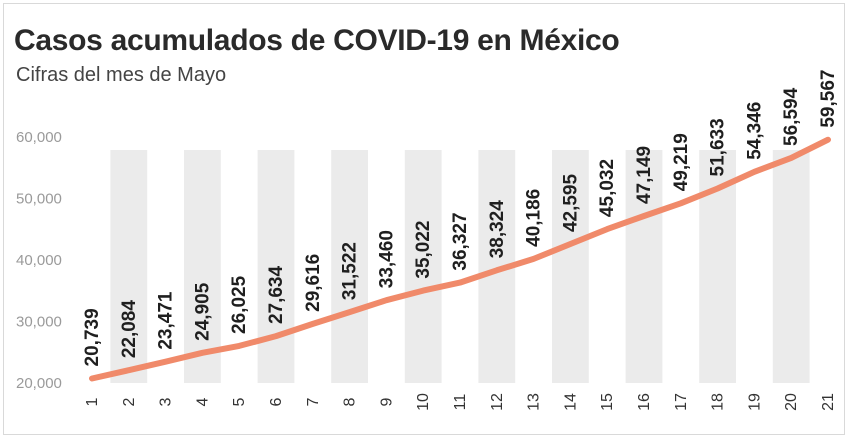 This screenshot has height=440, width=850. I want to click on x-tick-label: 10, so click(423, 402).